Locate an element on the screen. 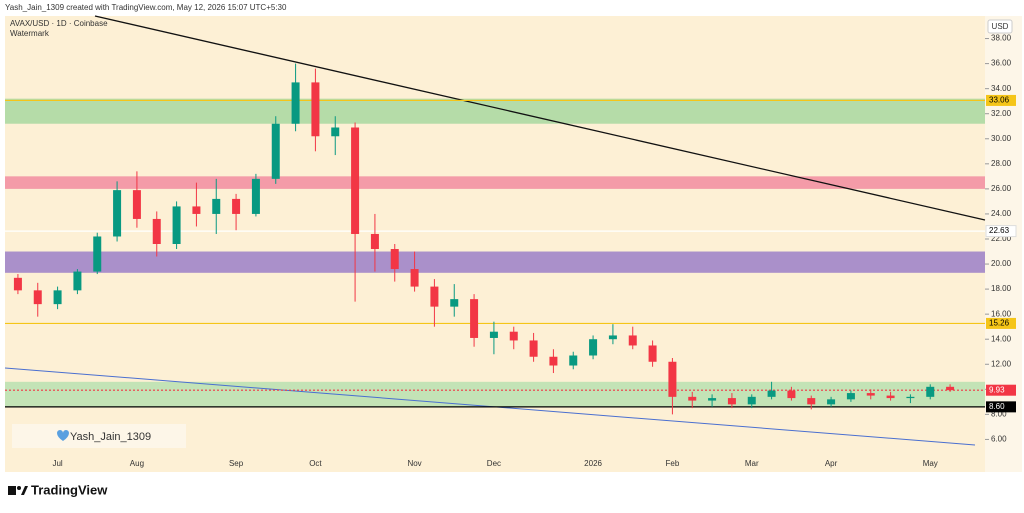 Image resolution: width=1024 pixels, height=513 pixels. currency: USD is located at coordinates (1000, 26).